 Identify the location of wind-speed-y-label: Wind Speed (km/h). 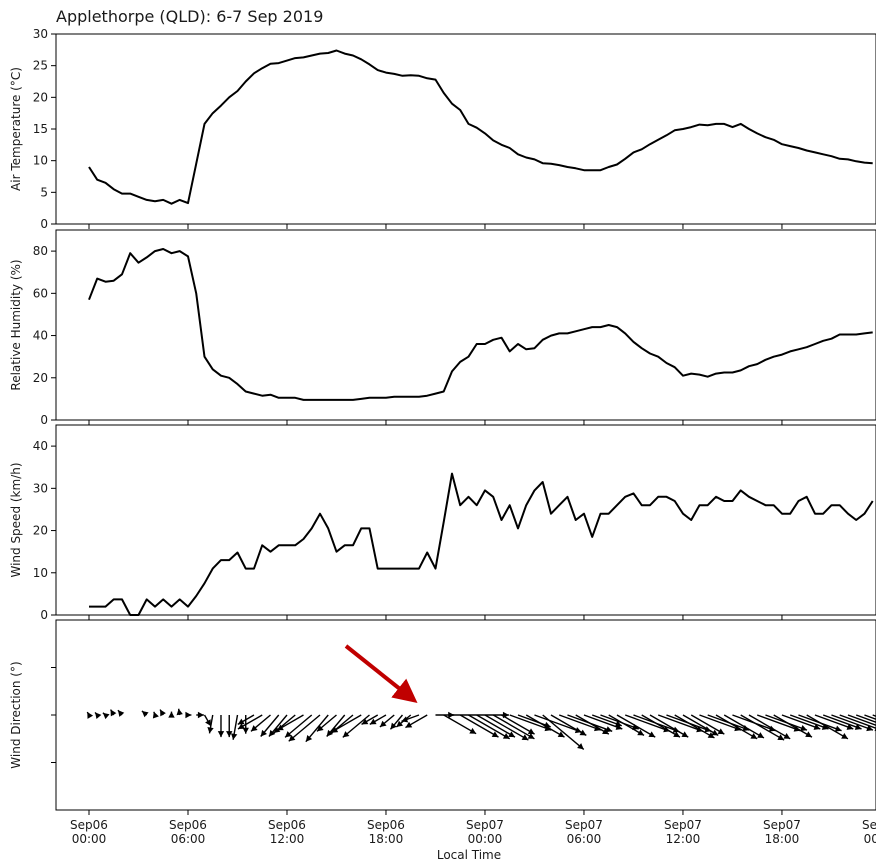
(16, 519).